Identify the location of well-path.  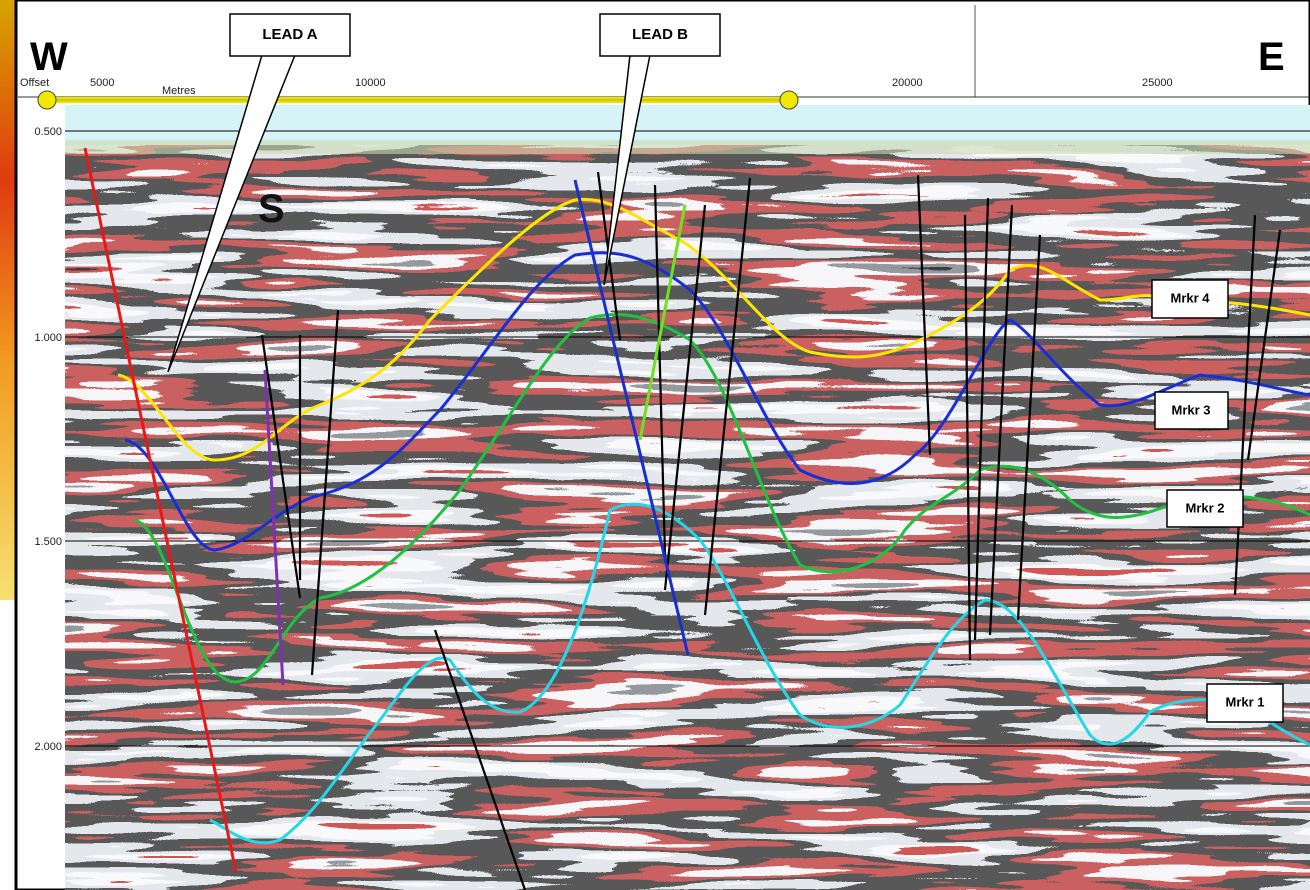
(160, 510).